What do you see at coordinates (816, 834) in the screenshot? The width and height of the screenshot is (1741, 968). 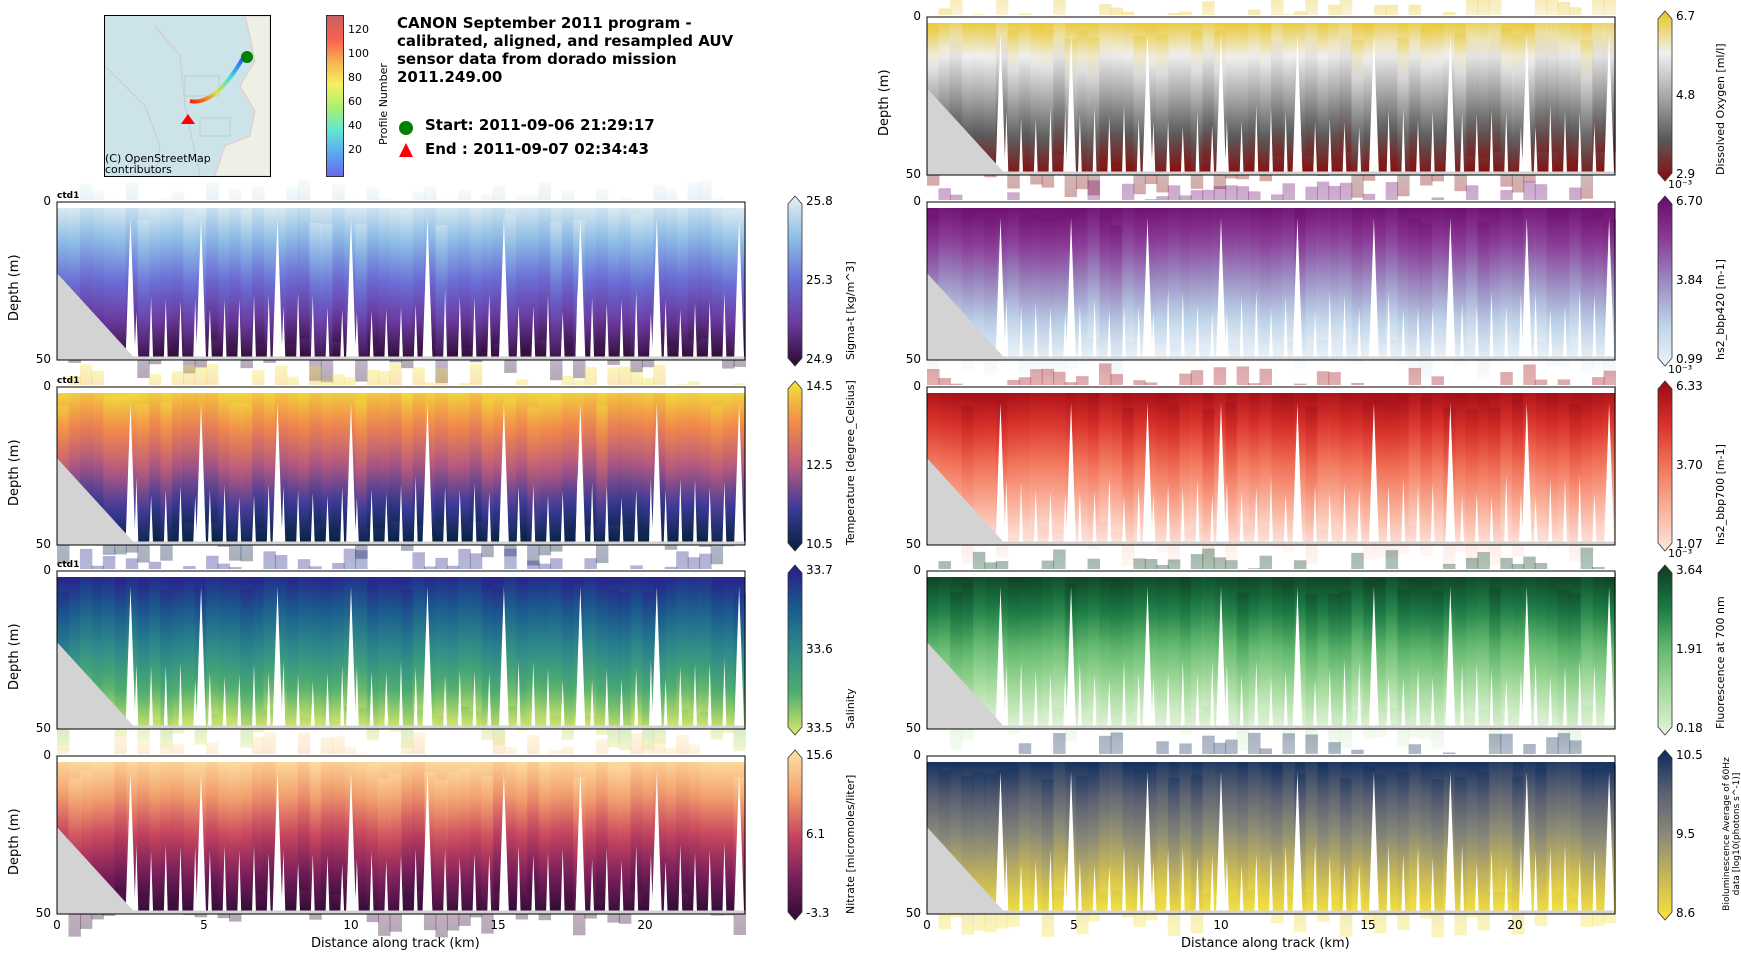 I see `colorbar-tick-label: 6.1` at bounding box center [816, 834].